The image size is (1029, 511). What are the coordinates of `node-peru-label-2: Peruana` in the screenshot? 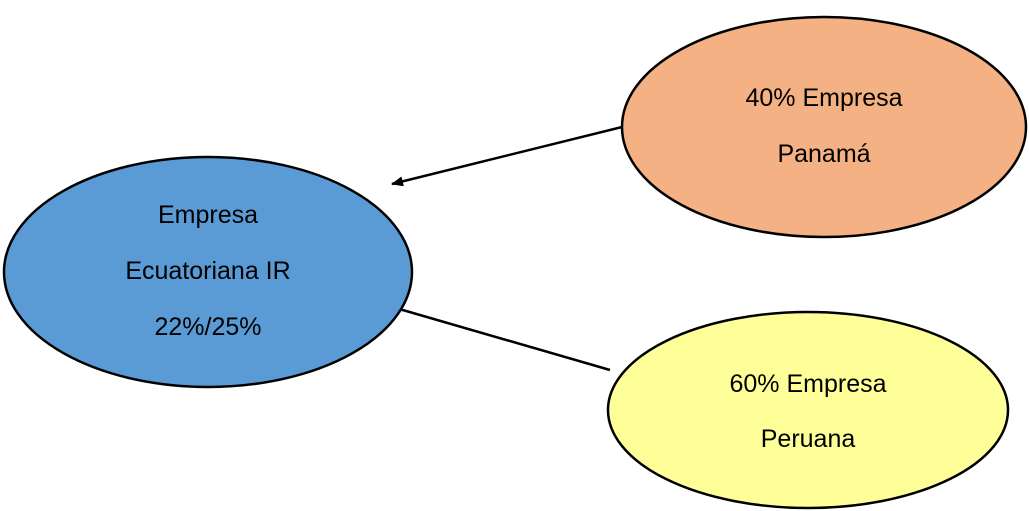 It's located at (808, 439).